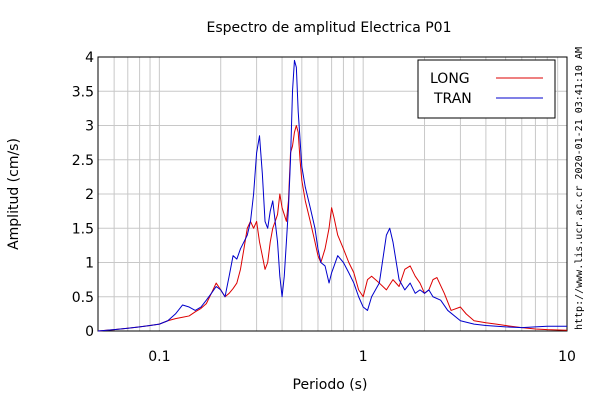  What do you see at coordinates (83, 298) in the screenshot?
I see `y-tick-label: 0.5` at bounding box center [83, 298].